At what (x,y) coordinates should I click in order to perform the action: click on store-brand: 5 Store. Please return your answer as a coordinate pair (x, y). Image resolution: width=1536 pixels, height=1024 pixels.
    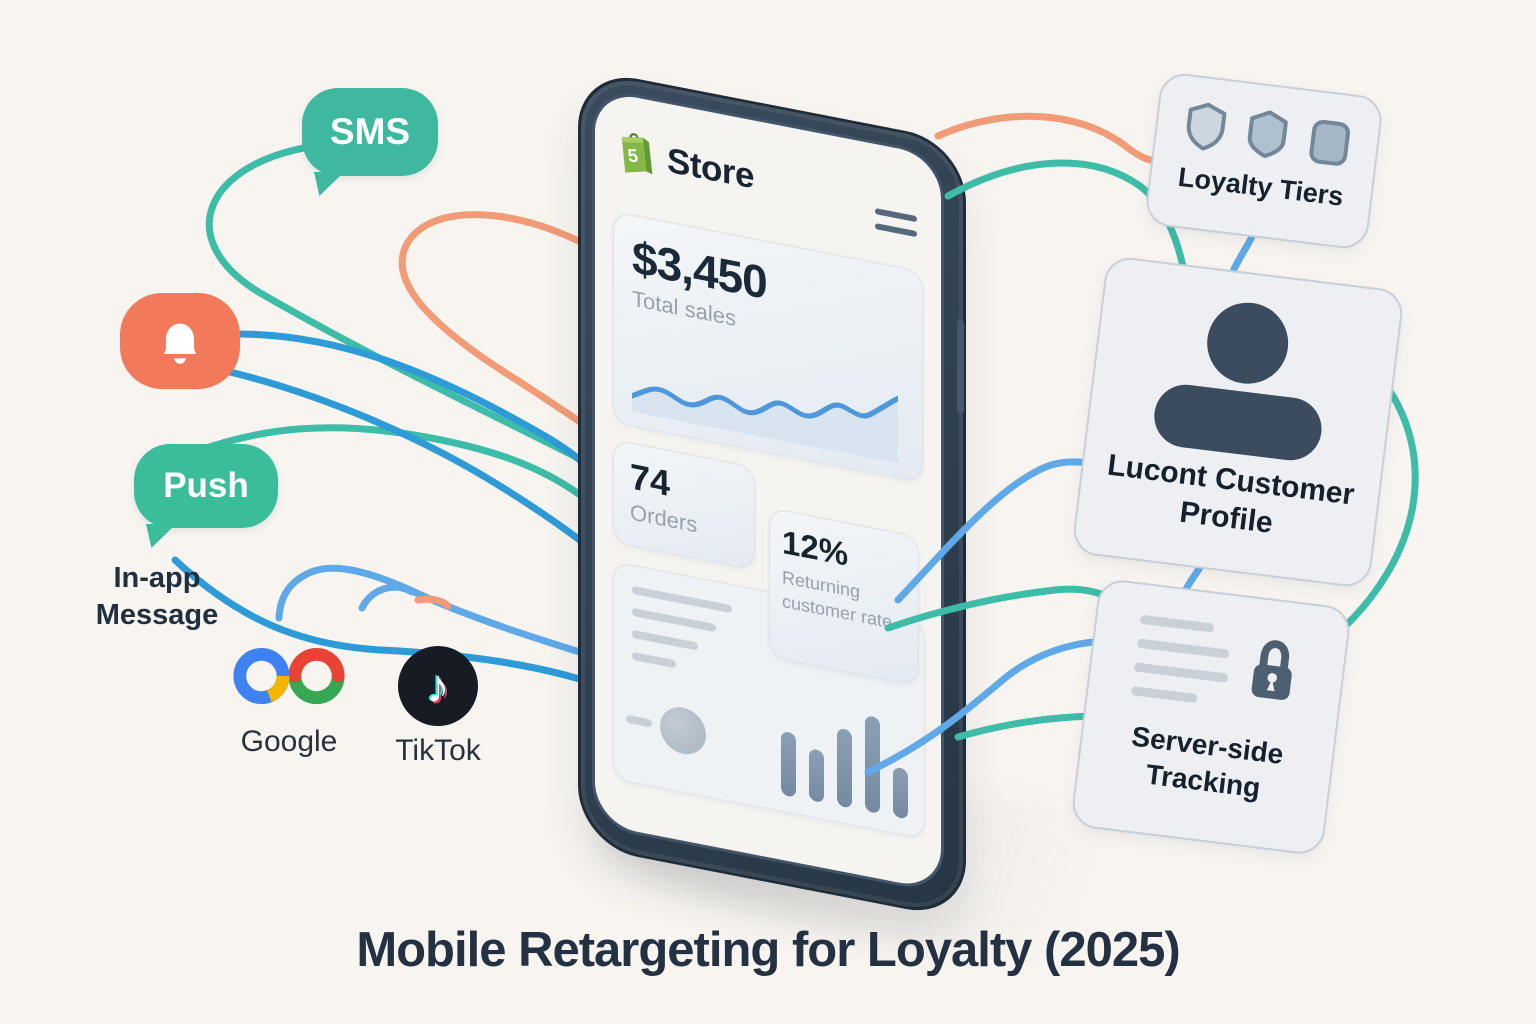
    Looking at the image, I should click on (683, 163).